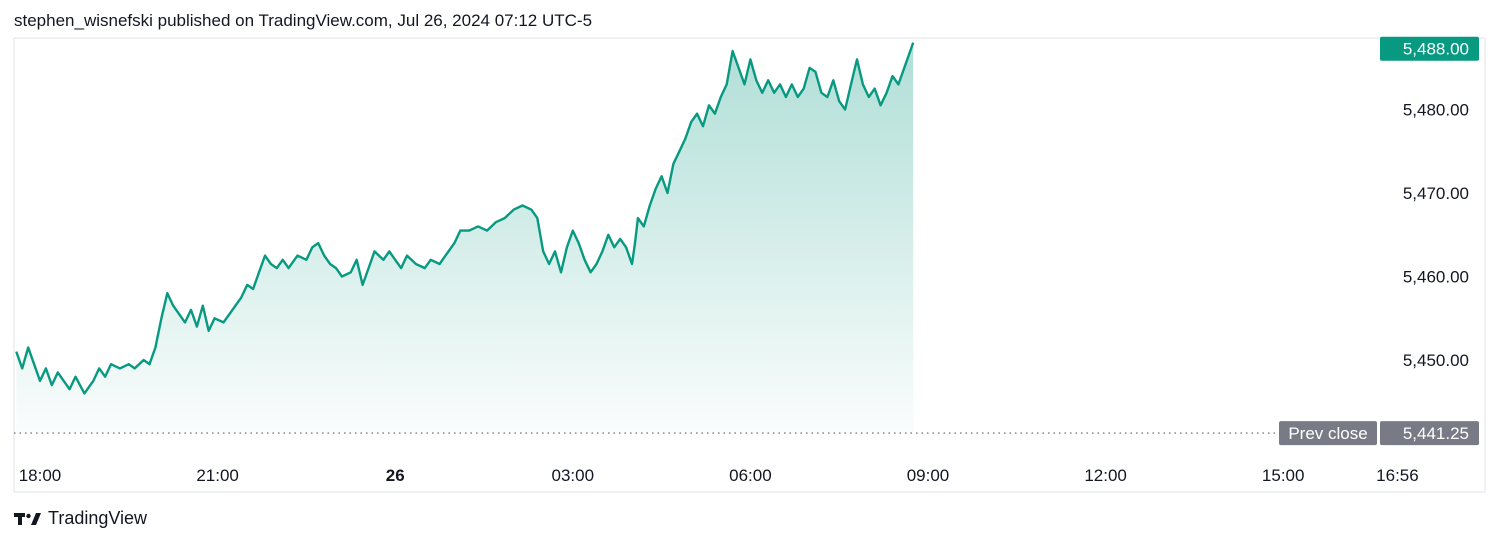 The image size is (1500, 544). I want to click on y-tick-label: 5,470.00, so click(1436, 193).